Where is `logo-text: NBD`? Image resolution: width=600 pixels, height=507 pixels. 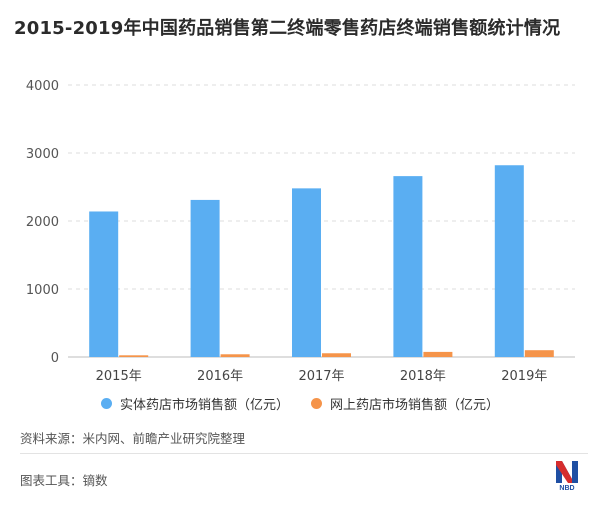
logo-text: NBD is located at coordinates (566, 488).